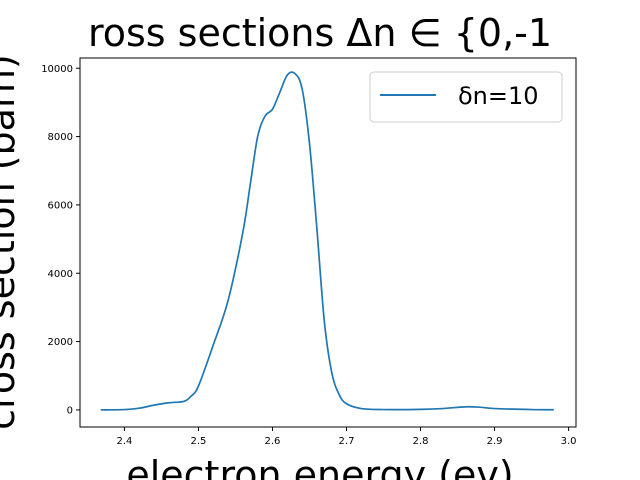 The height and width of the screenshot is (480, 640). What do you see at coordinates (60, 240) in the screenshot?
I see `y-axis: 0 2000 4000 6000 8000 10000` at bounding box center [60, 240].